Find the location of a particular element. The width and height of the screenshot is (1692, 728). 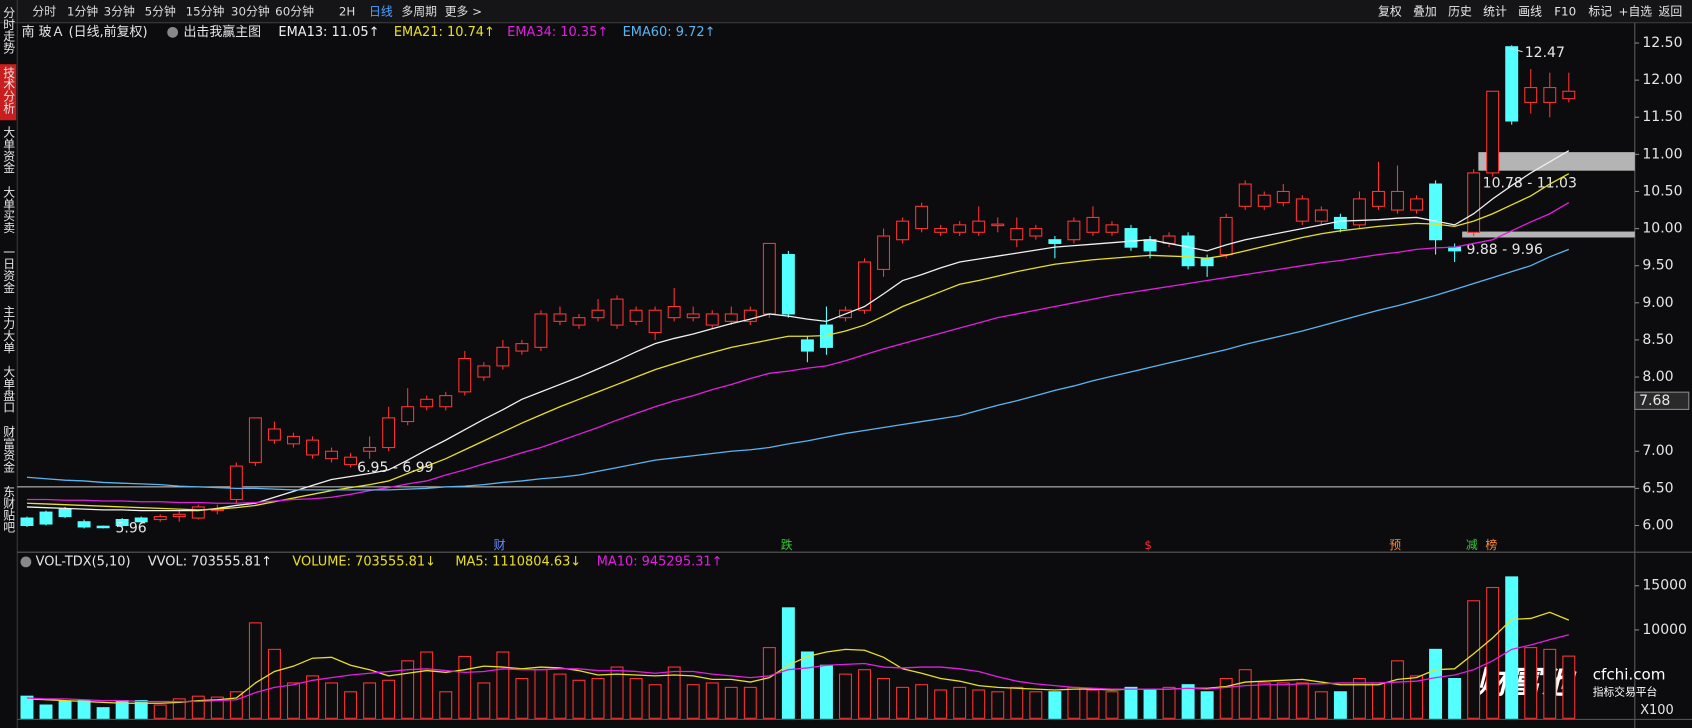

legend-entry: EMA13: 11.05↑ is located at coordinates (328, 32).